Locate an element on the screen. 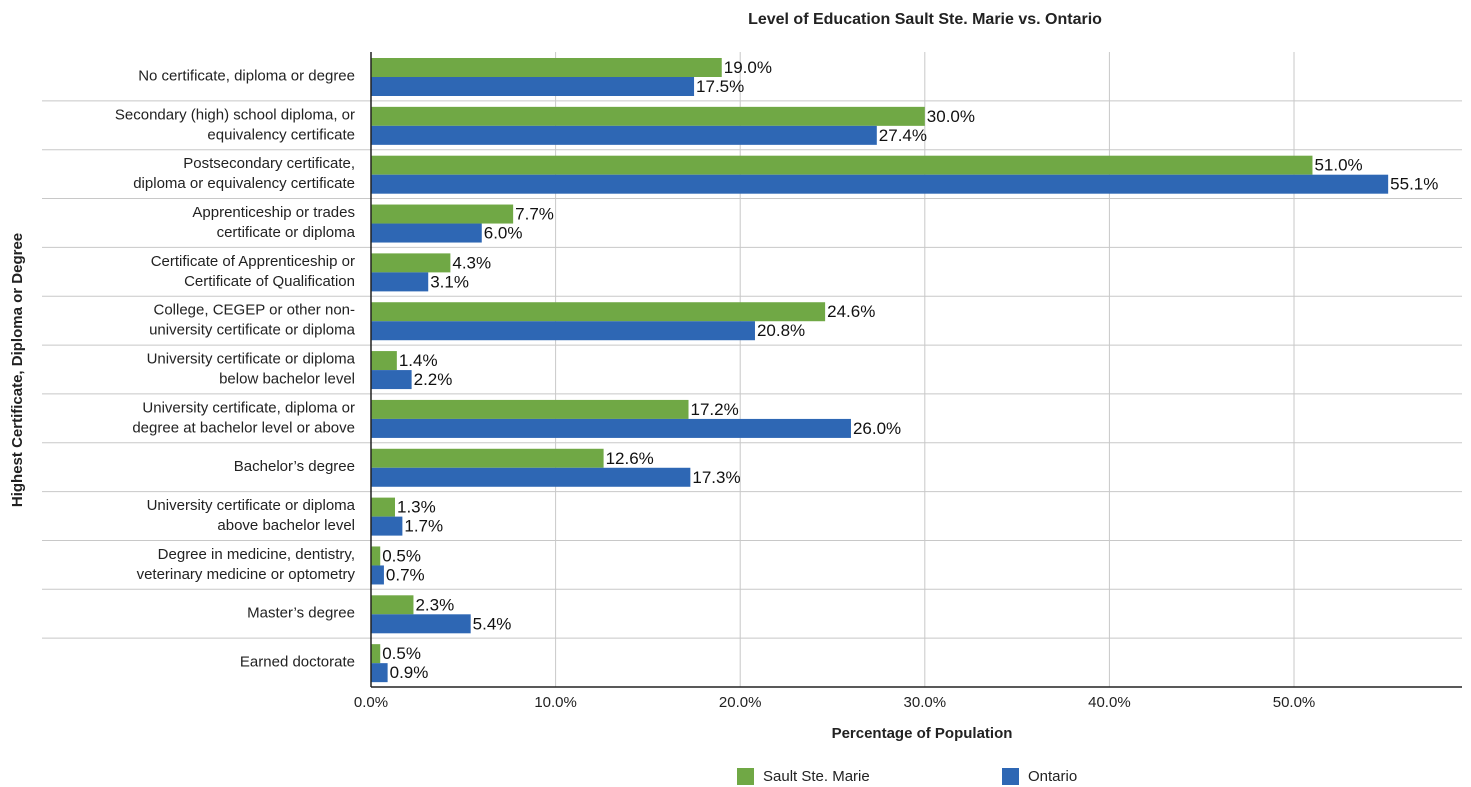 Image resolution: width=1471 pixels, height=787 pixels. value-label: 5.4% is located at coordinates (492, 623).